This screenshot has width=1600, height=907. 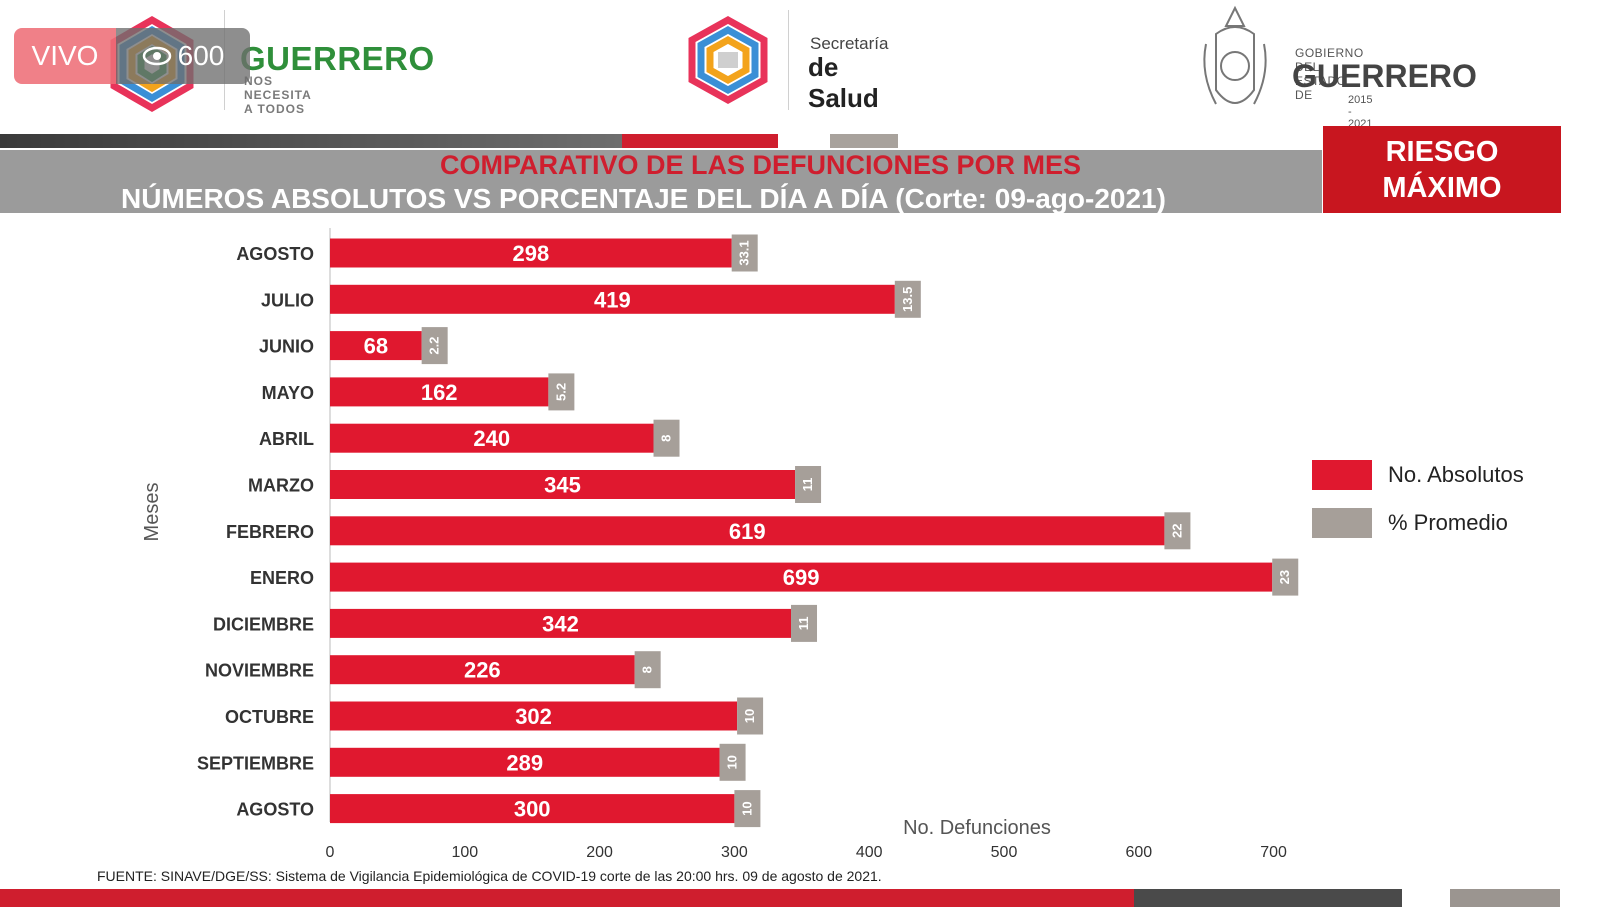 What do you see at coordinates (152, 512) in the screenshot?
I see `y-axis-title: Meses` at bounding box center [152, 512].